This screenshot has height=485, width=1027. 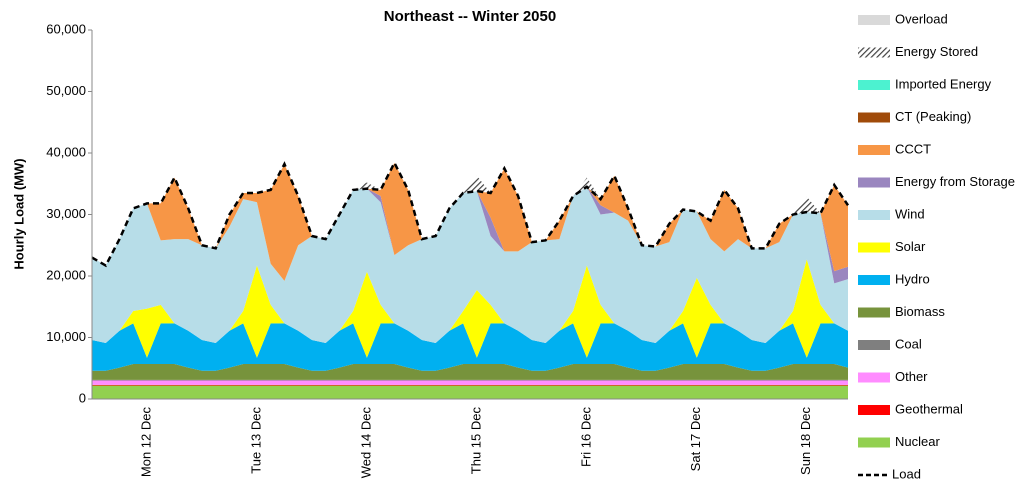 What do you see at coordinates (66, 274) in the screenshot?
I see `y-tick-label: 20,000` at bounding box center [66, 274].